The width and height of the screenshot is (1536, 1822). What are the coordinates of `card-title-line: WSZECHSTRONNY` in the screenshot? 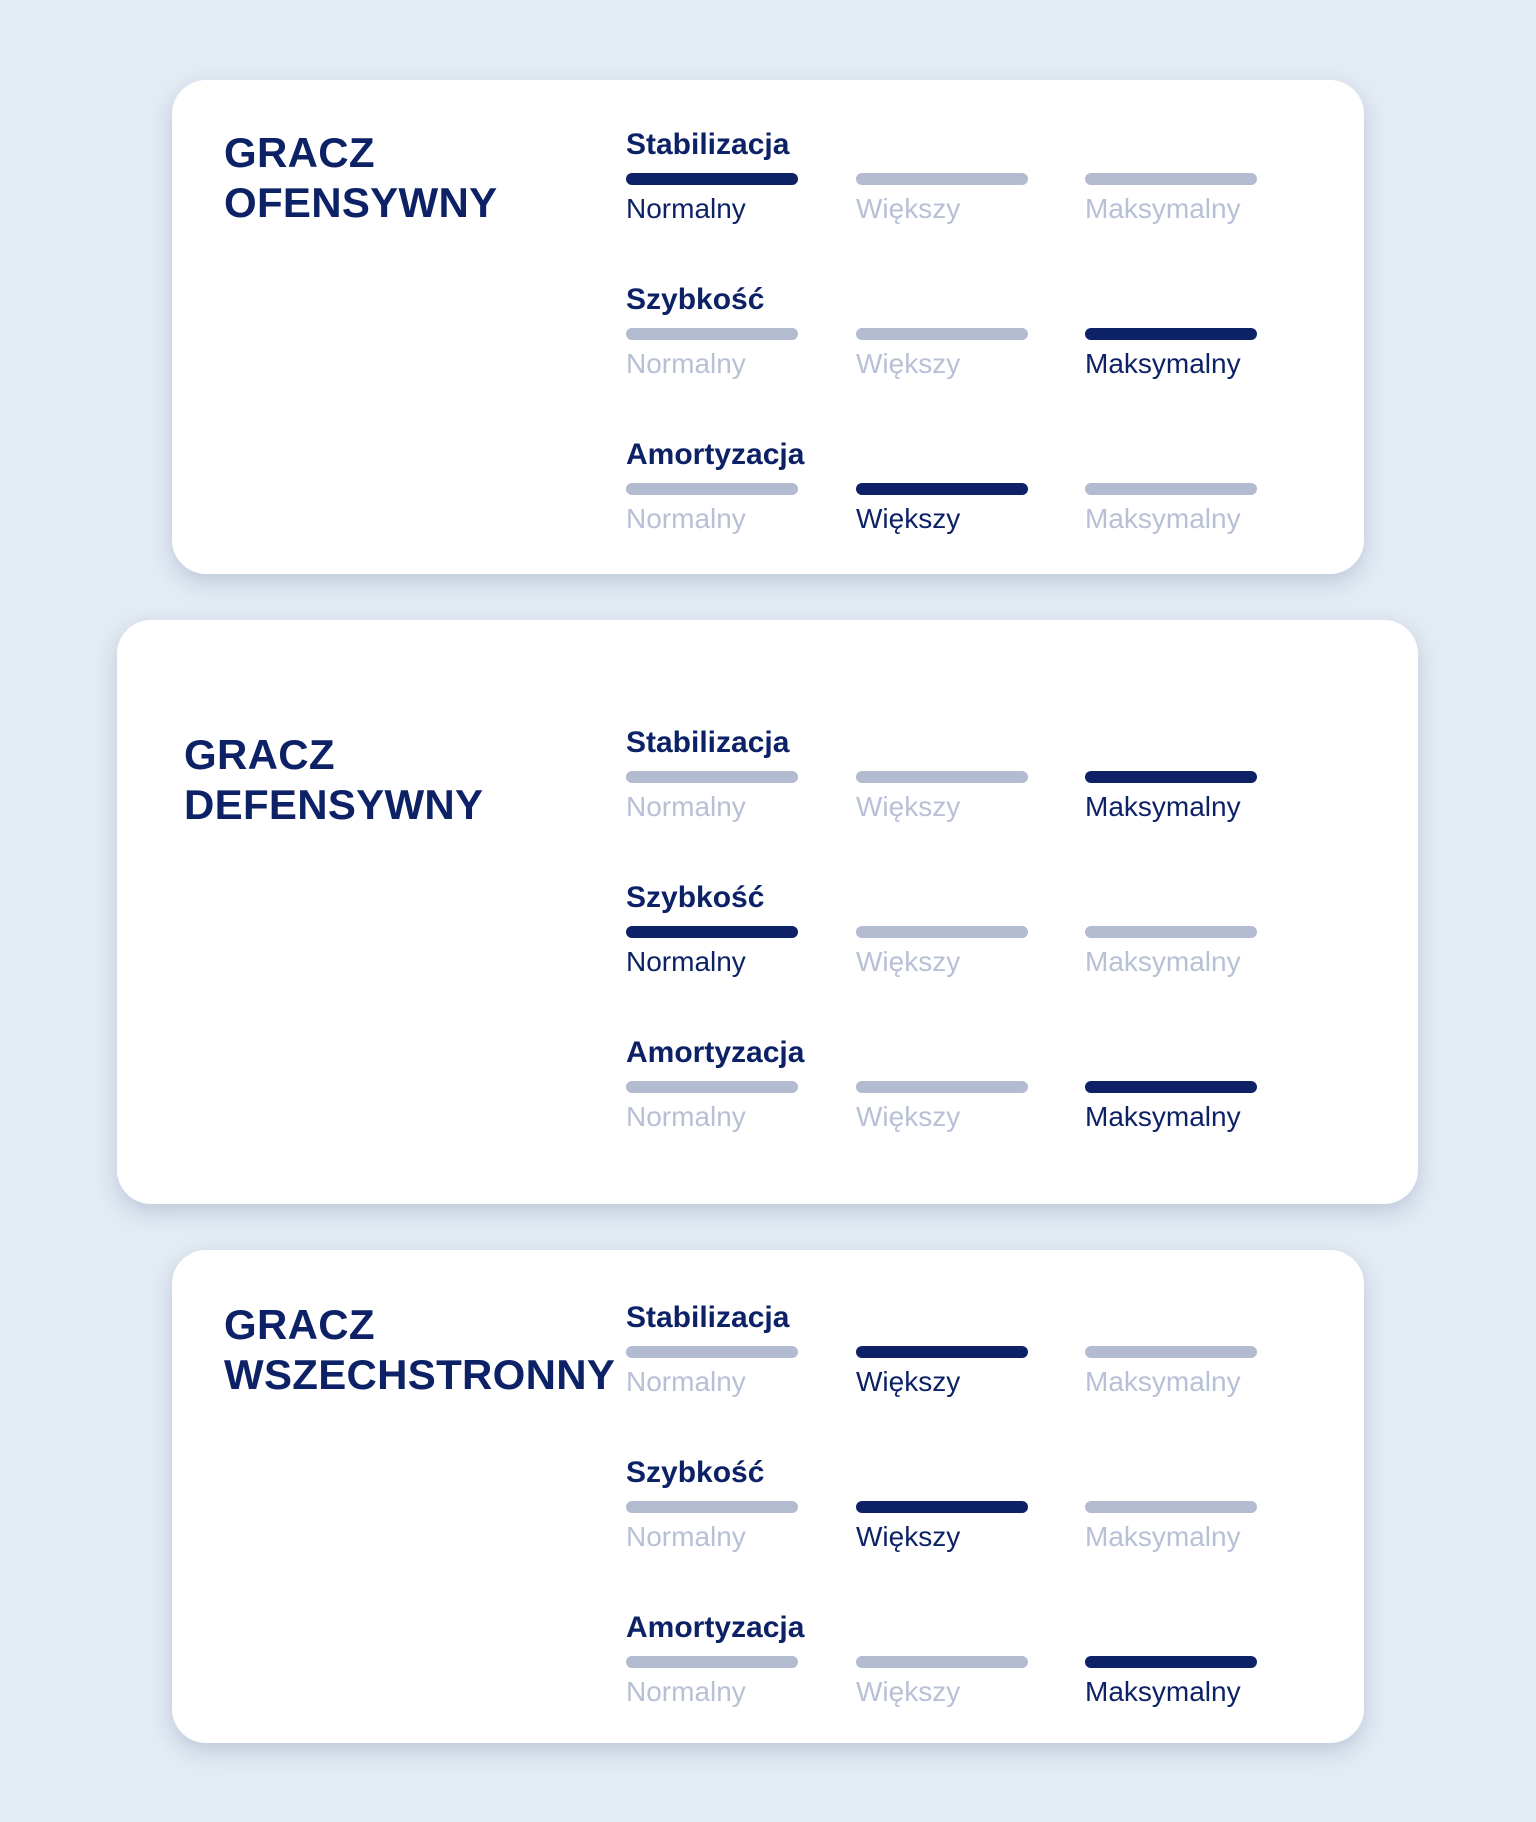 It's located at (420, 1374).